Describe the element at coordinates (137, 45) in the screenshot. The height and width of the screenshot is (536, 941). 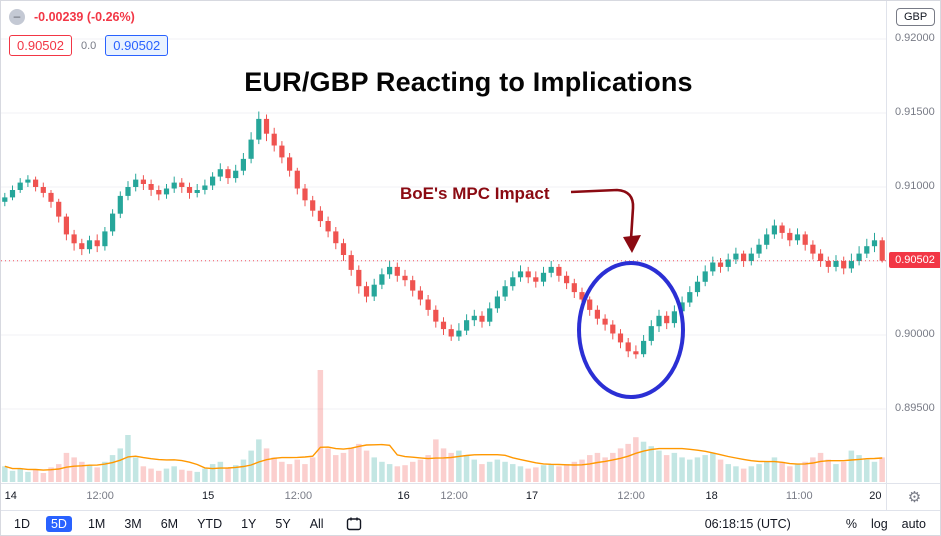
I see `buy-price-button: 0.90502` at that location.